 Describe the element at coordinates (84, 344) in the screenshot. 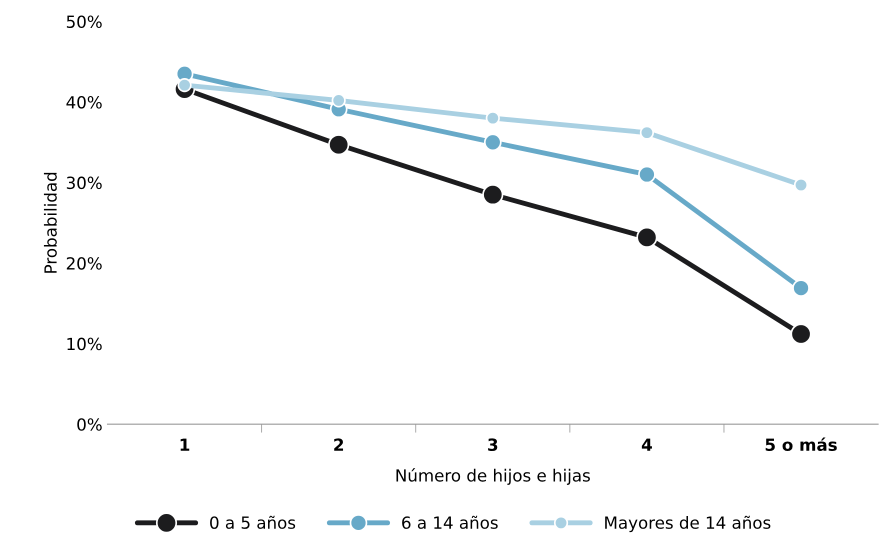

I see `y-tick-label: 10%` at that location.